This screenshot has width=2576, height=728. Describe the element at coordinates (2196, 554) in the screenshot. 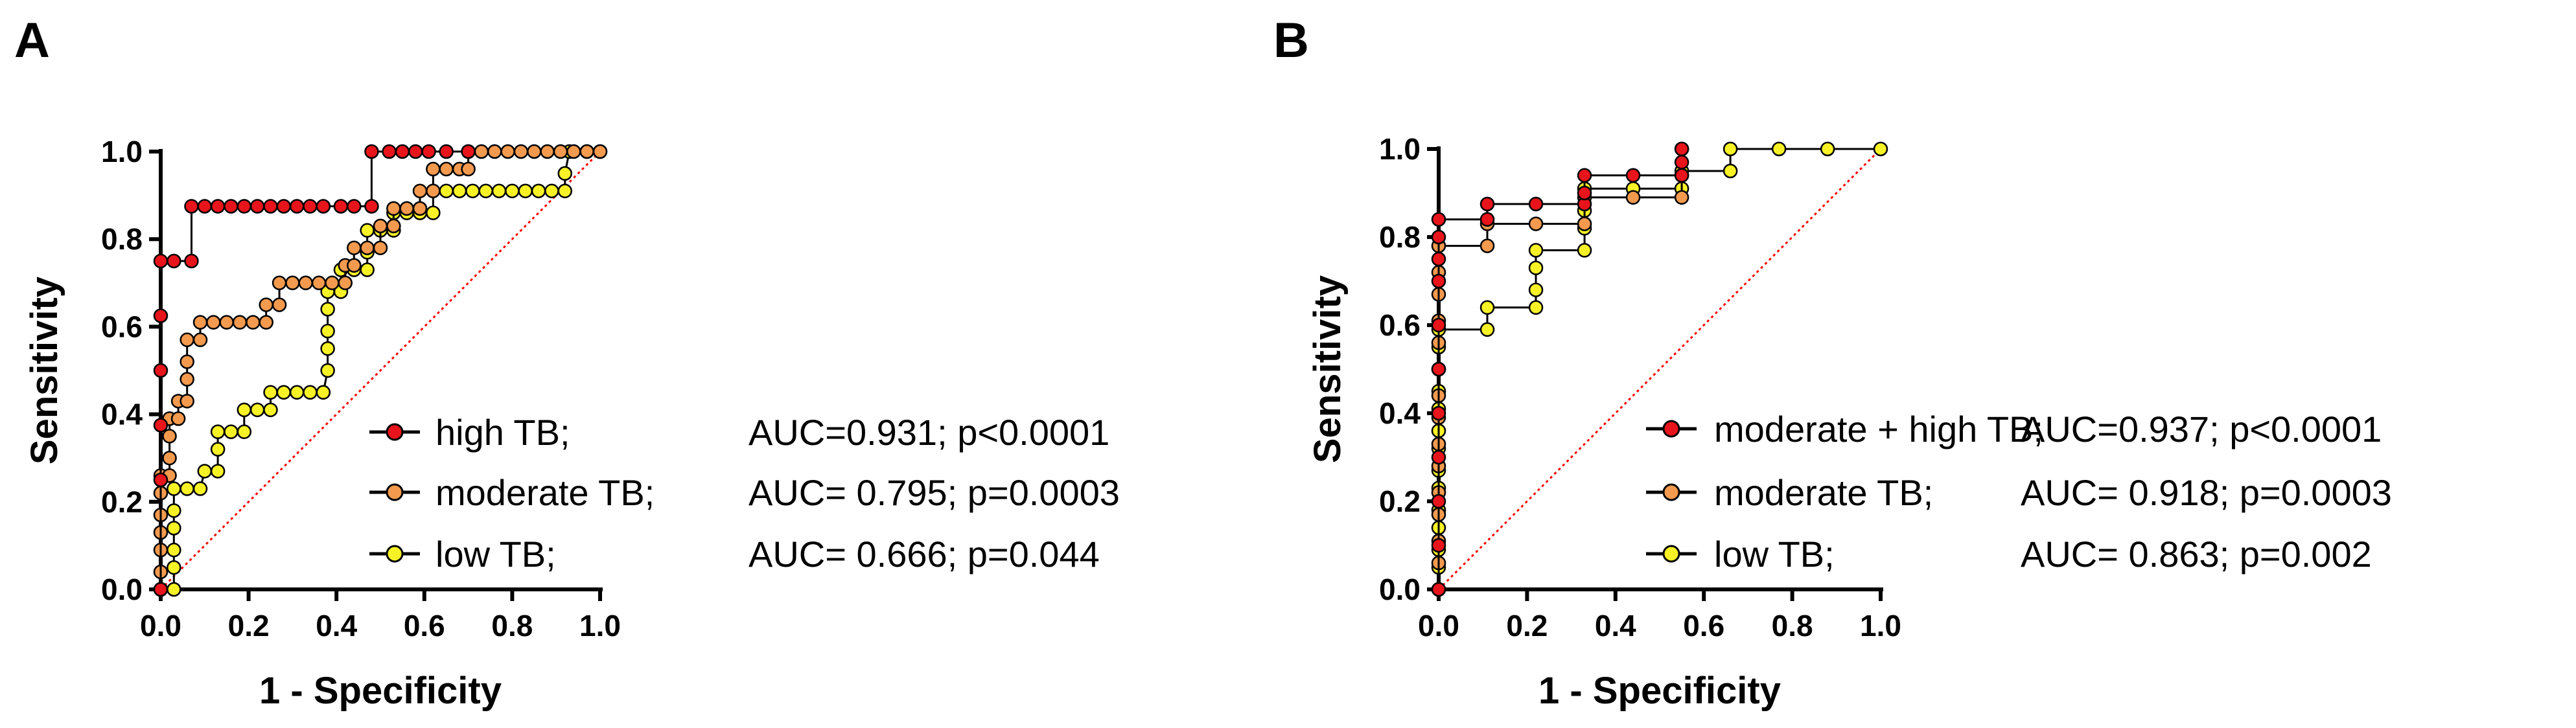

I see `legend-stats: AUC= 0.863; p=0.002` at that location.